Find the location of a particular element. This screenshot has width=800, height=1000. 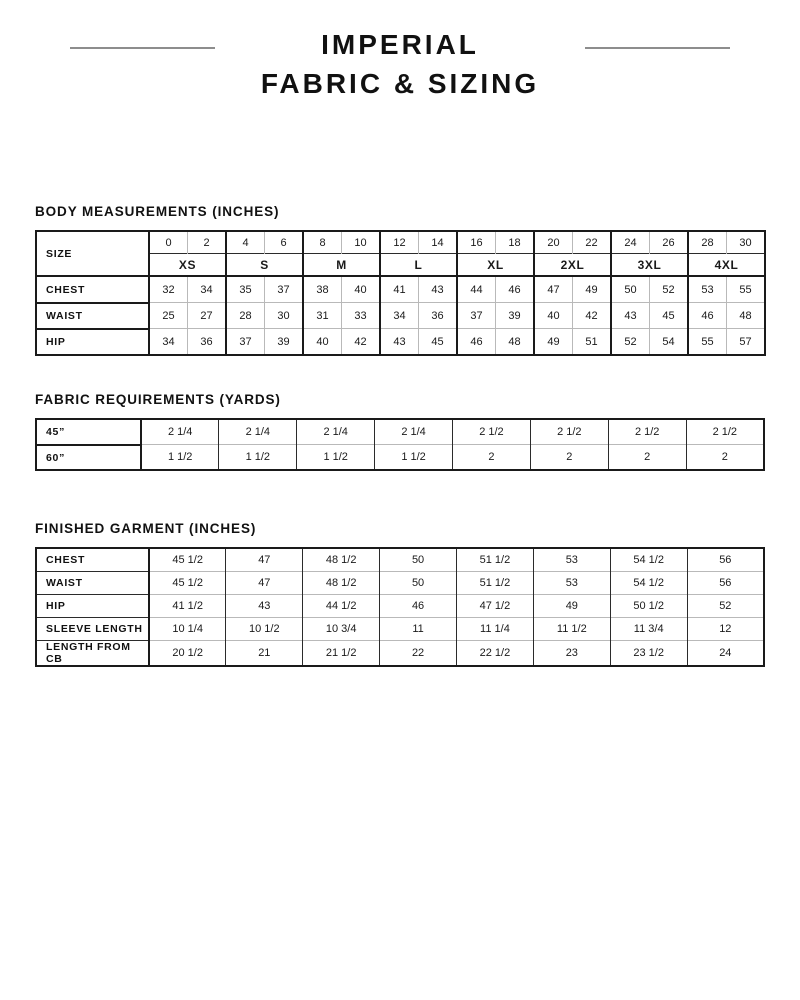

measurement-cell: 49 is located at coordinates (553, 342).